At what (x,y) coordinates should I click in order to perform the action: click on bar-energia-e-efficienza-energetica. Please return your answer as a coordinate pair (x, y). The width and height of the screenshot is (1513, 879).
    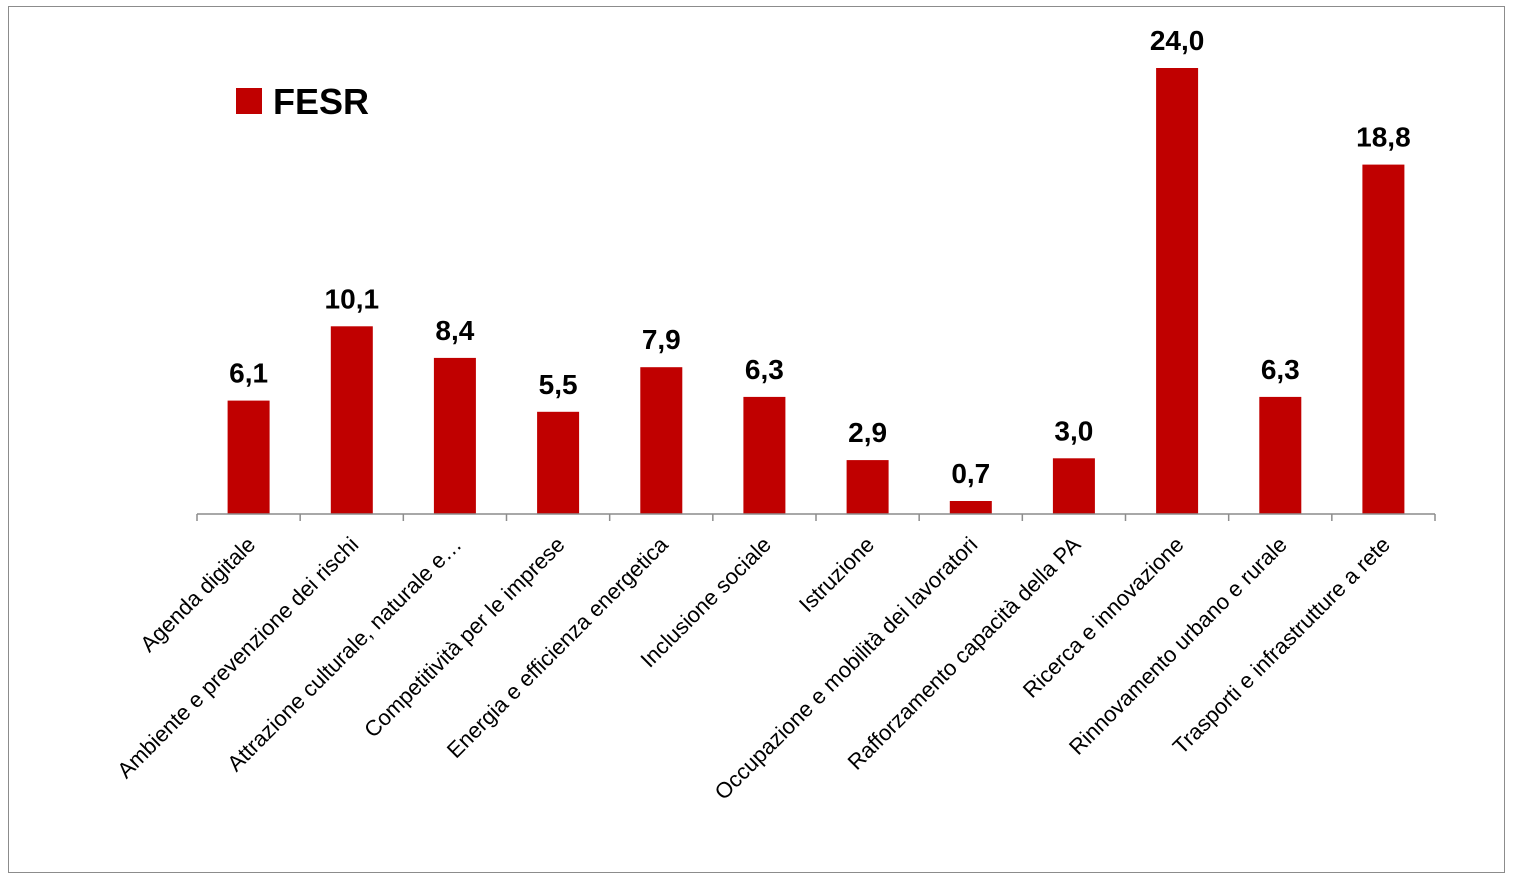
    Looking at the image, I should click on (661, 440).